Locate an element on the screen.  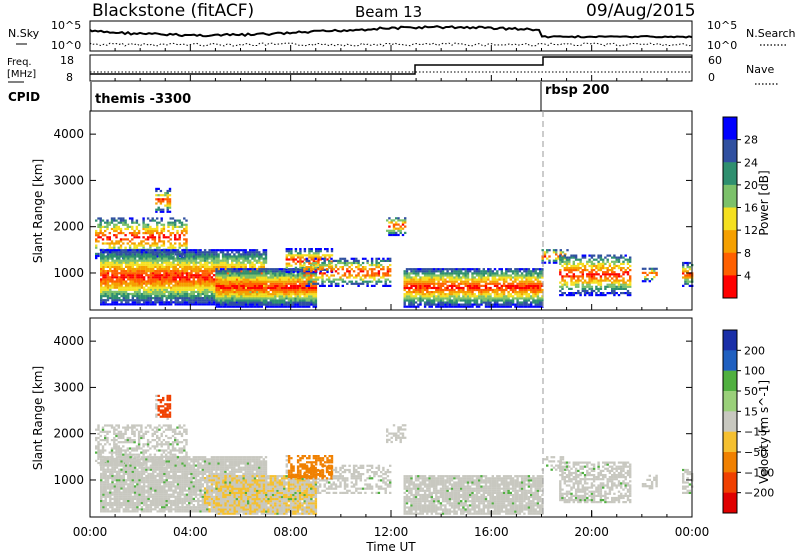
cpid-mode-2: rbsp 200 is located at coordinates (577, 90).